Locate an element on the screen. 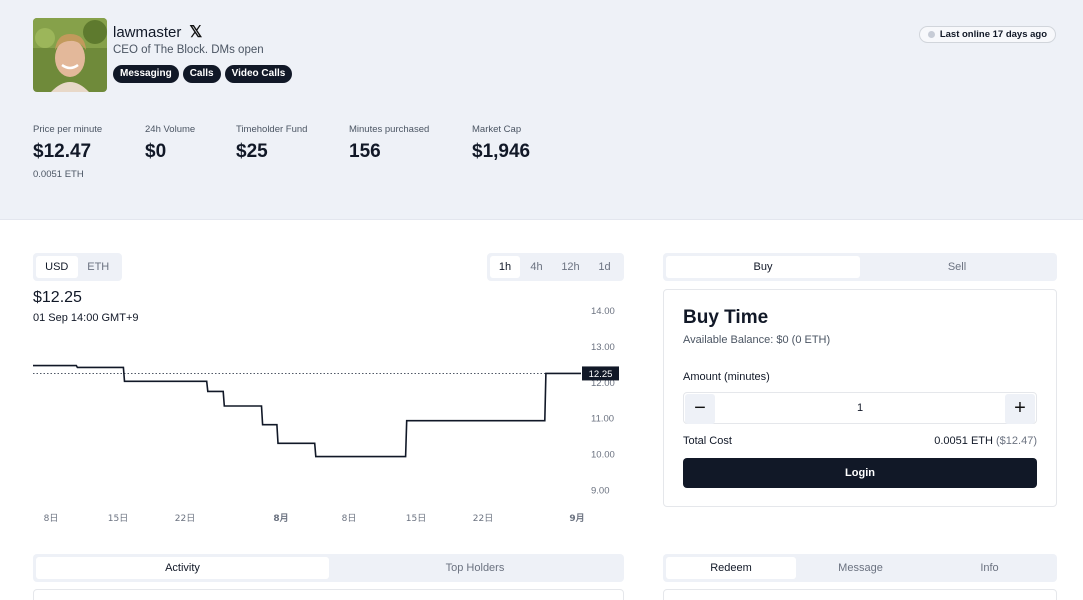 This screenshot has width=1083, height=600. available-balance: Available Balance: $0 (0 ETH) is located at coordinates (757, 340).